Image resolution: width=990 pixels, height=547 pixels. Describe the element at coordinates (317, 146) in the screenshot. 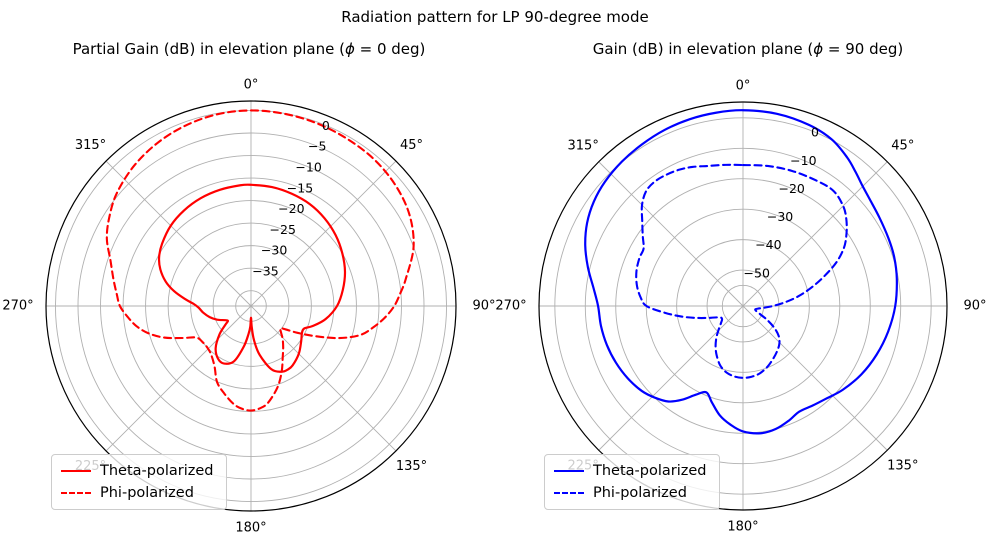

I see `radial-tick-label: −5` at that location.